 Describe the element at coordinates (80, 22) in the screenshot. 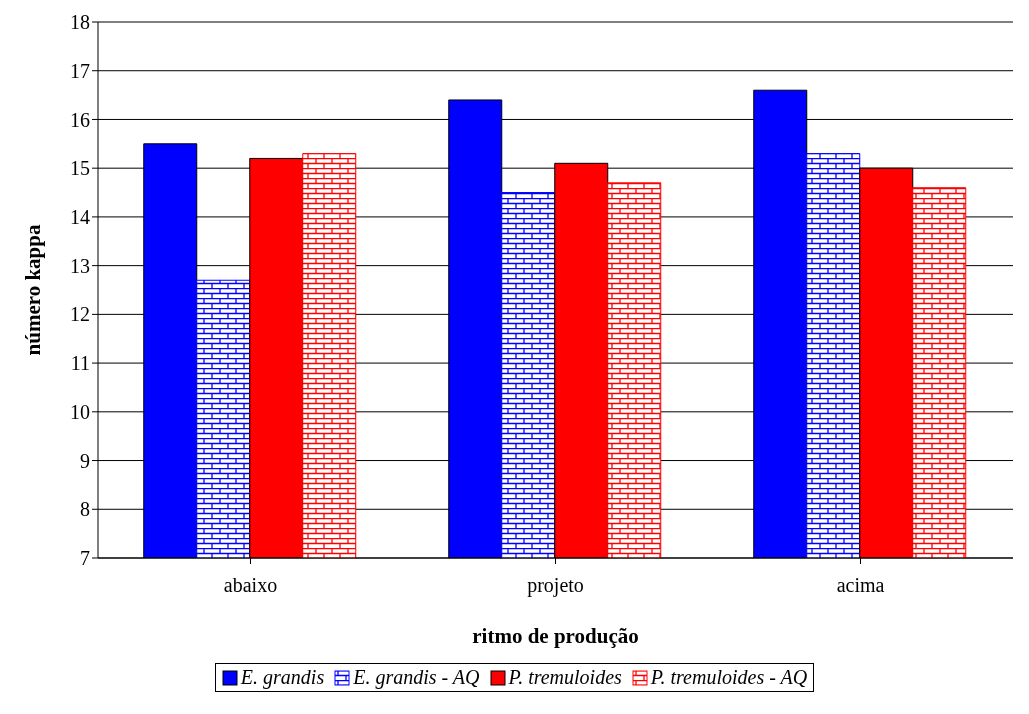

I see `y-tick-label: 18` at that location.